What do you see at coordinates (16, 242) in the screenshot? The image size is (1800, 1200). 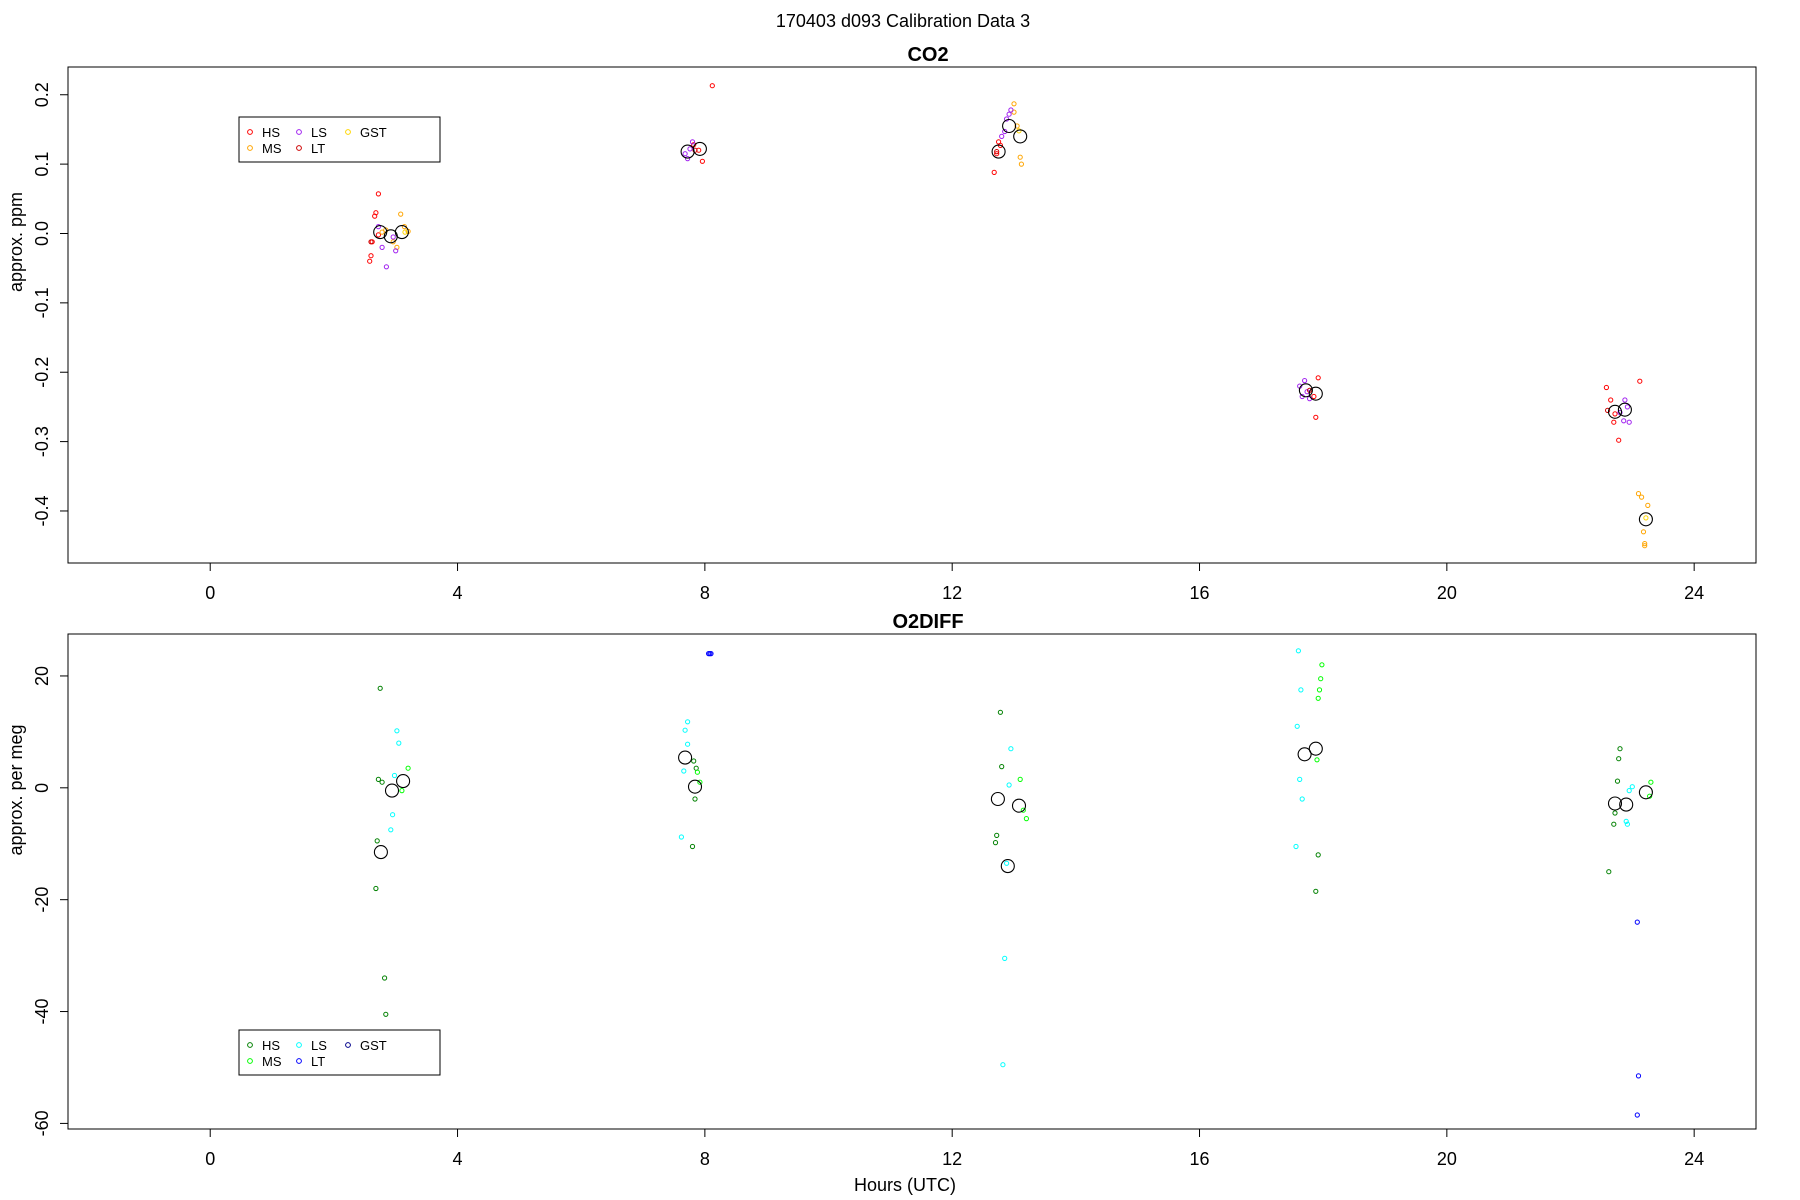 I see `y-axis-label: approx. ppm` at bounding box center [16, 242].